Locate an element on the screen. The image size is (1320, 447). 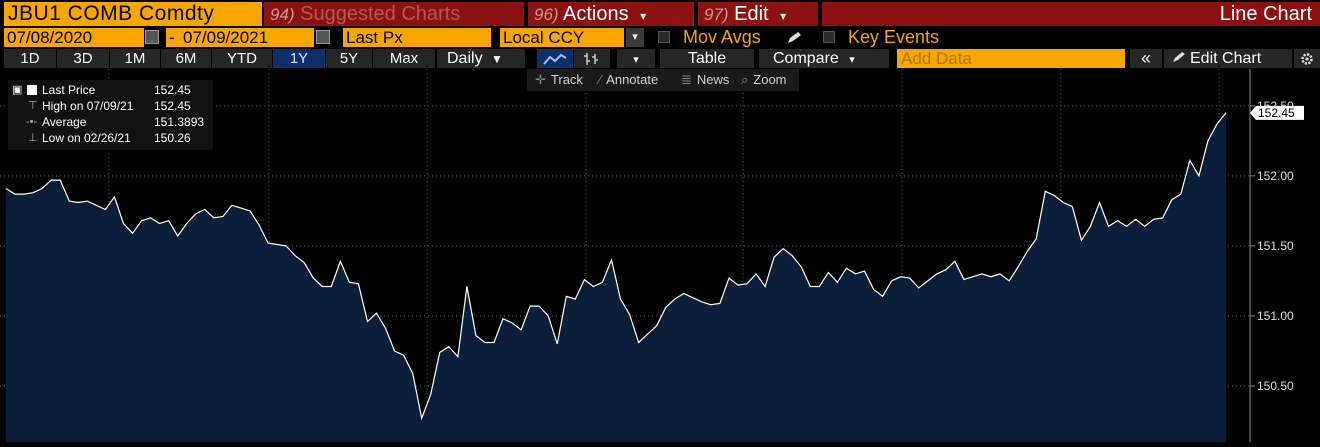
y-tick-label: 150.50 is located at coordinates (1275, 386).